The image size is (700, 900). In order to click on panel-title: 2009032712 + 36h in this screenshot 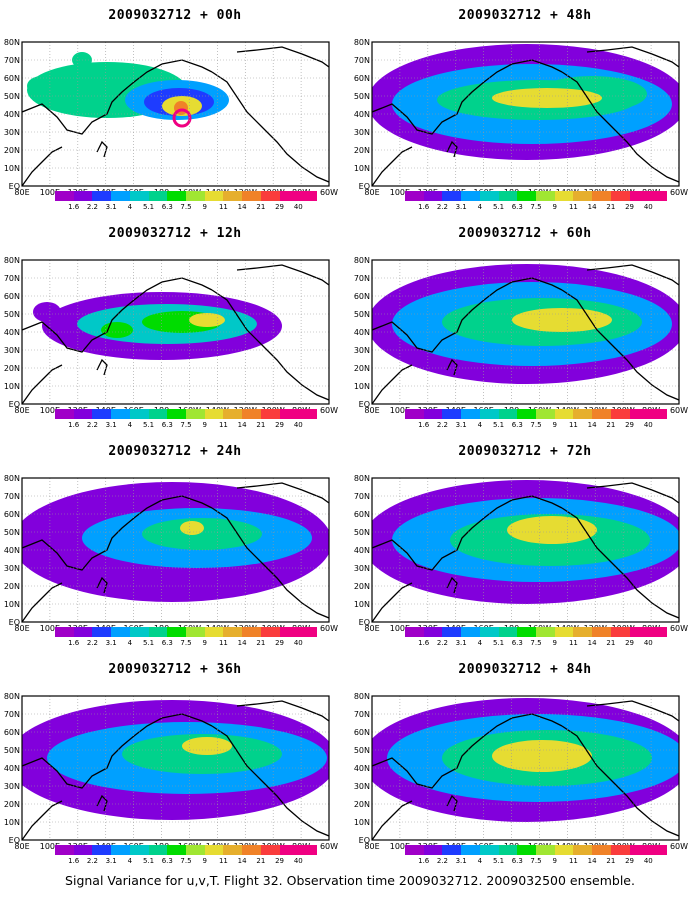, I will do `click(175, 669)`.